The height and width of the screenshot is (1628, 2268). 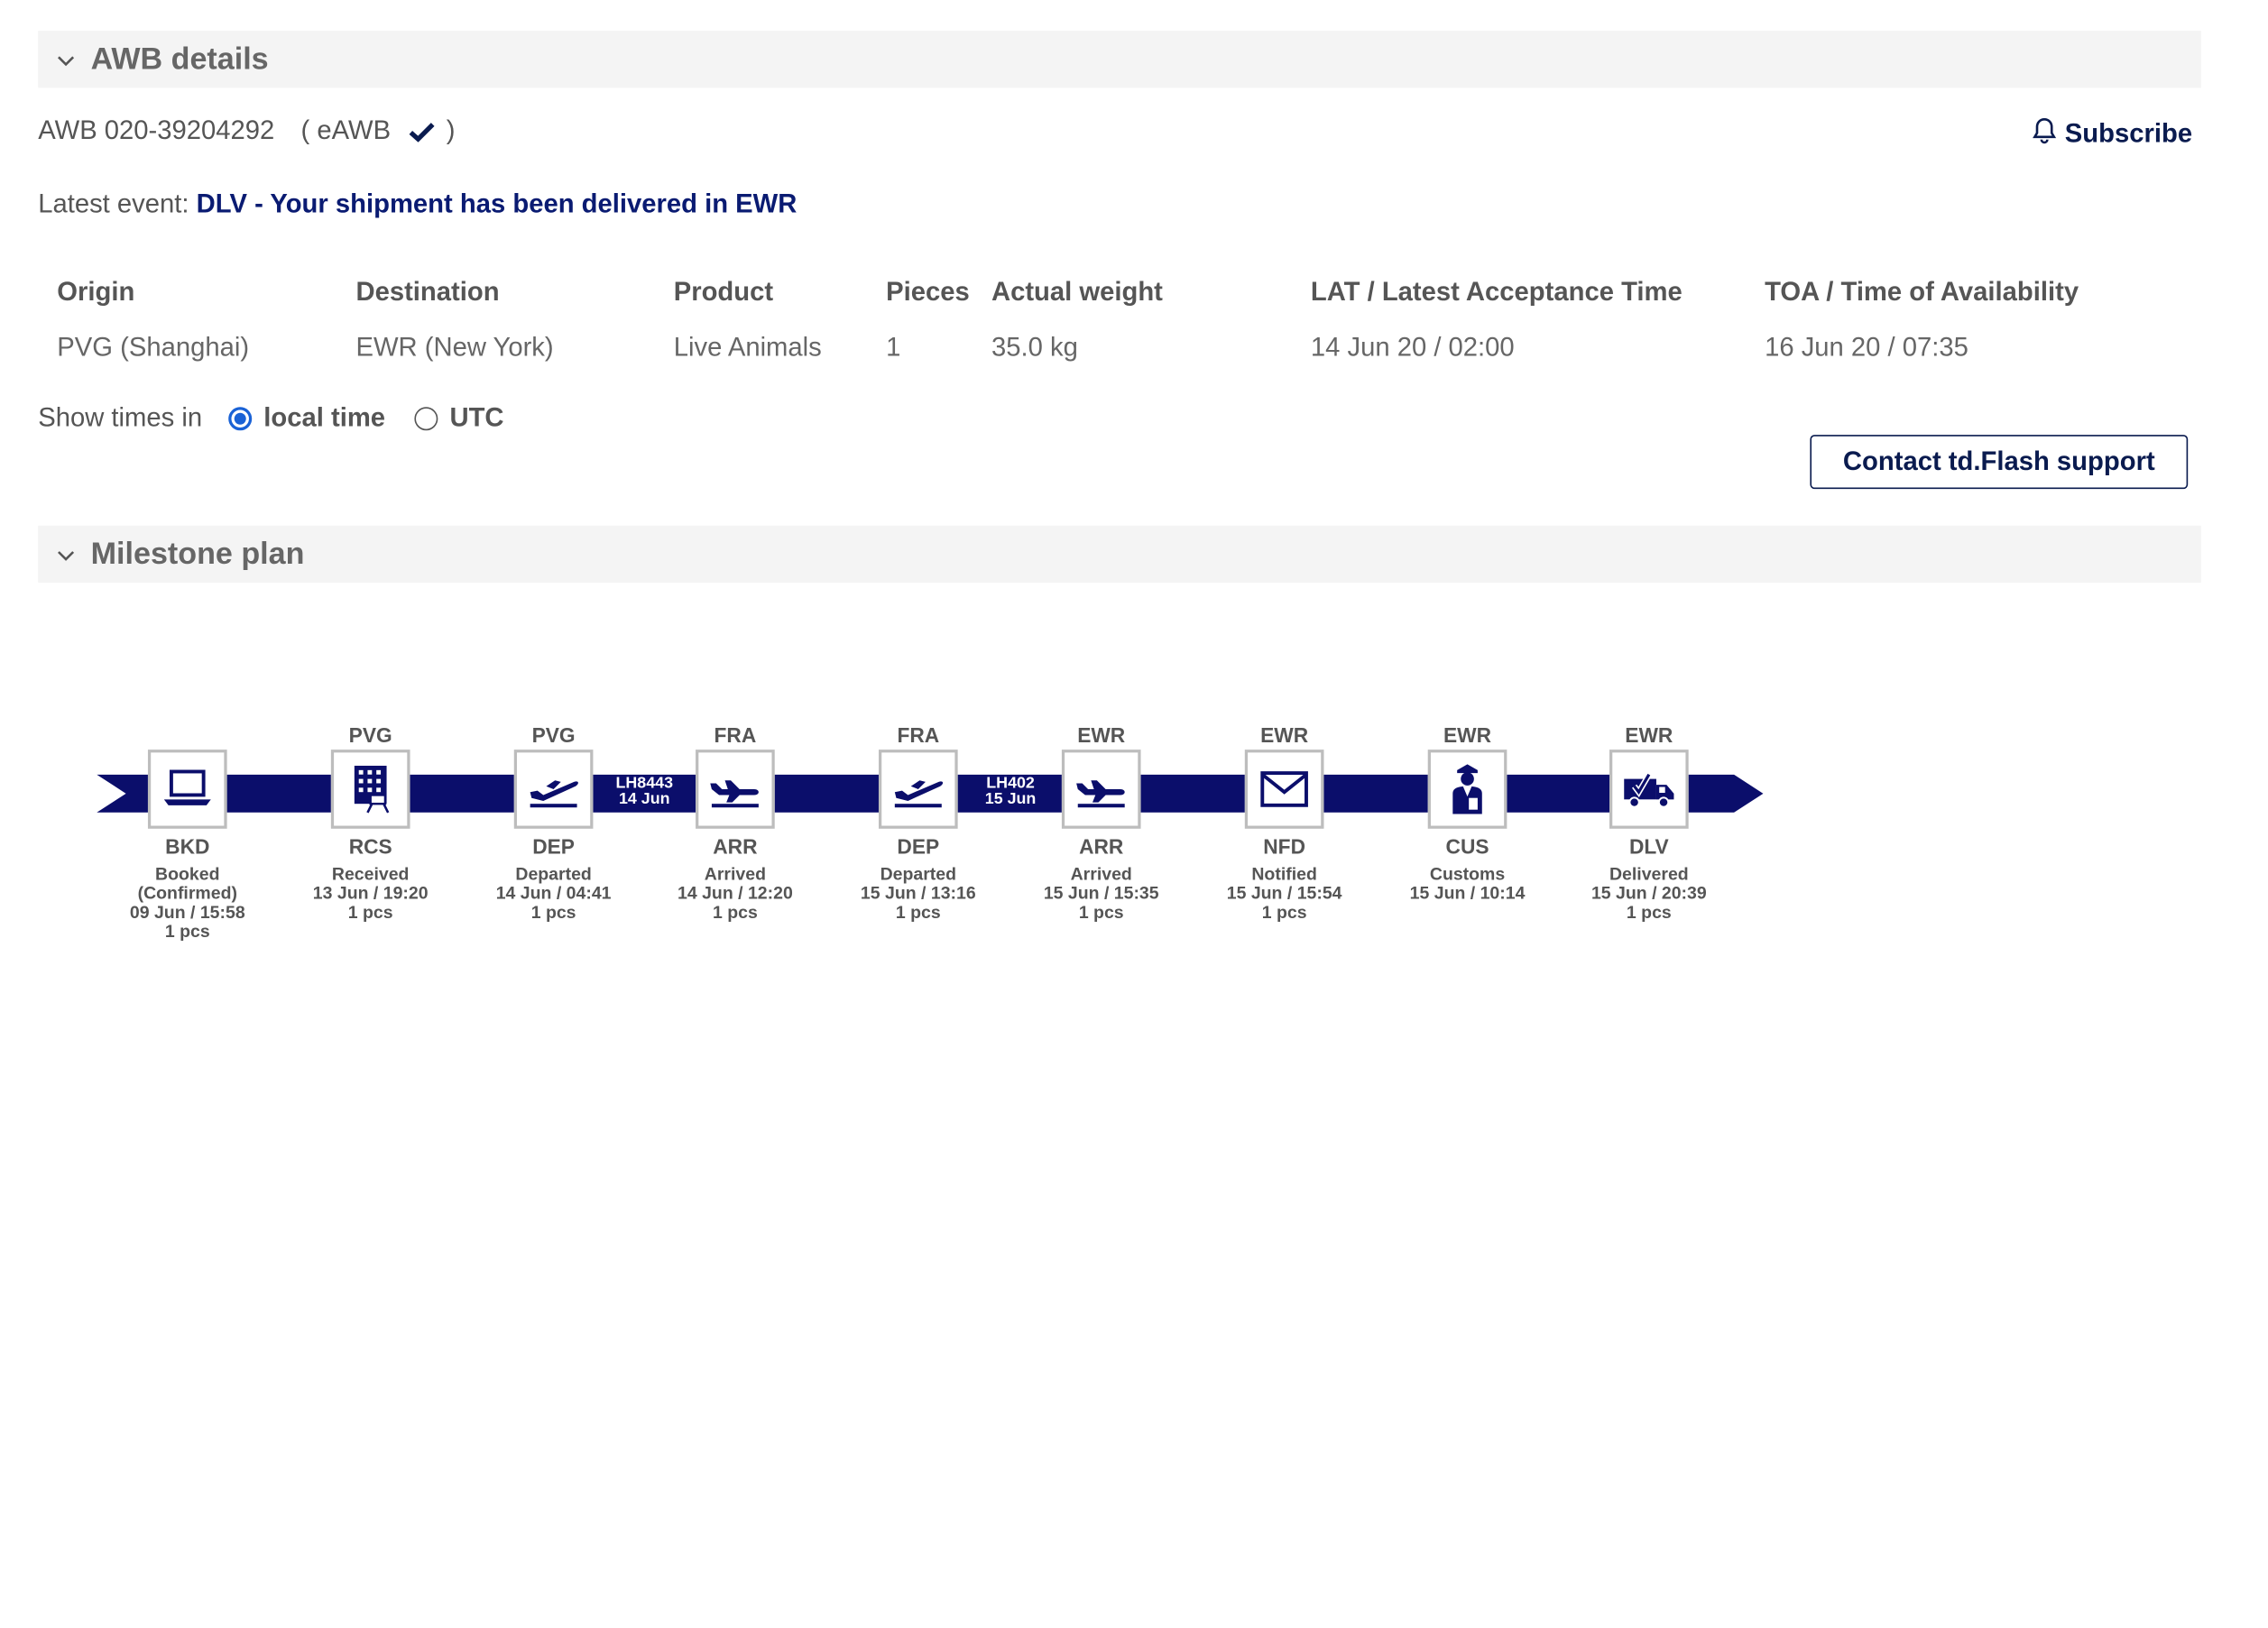 What do you see at coordinates (370, 874) in the screenshot?
I see `milestone-status: Received` at bounding box center [370, 874].